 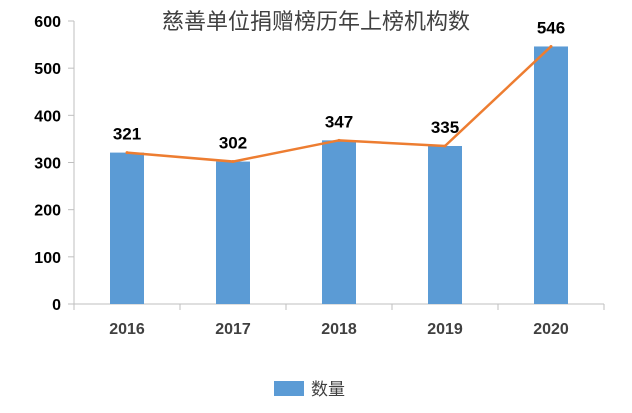 What do you see at coordinates (47, 69) in the screenshot?
I see `y-tick-label: 500` at bounding box center [47, 69].